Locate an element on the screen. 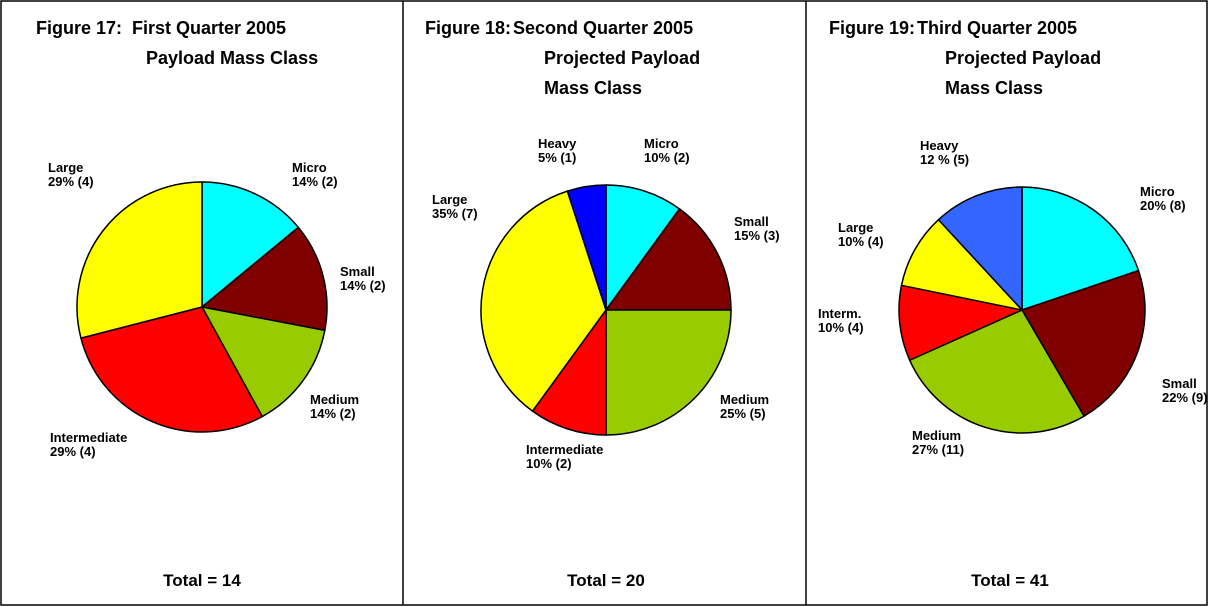 The height and width of the screenshot is (607, 1209). slice-value-label: 20% (8) is located at coordinates (1163, 205).